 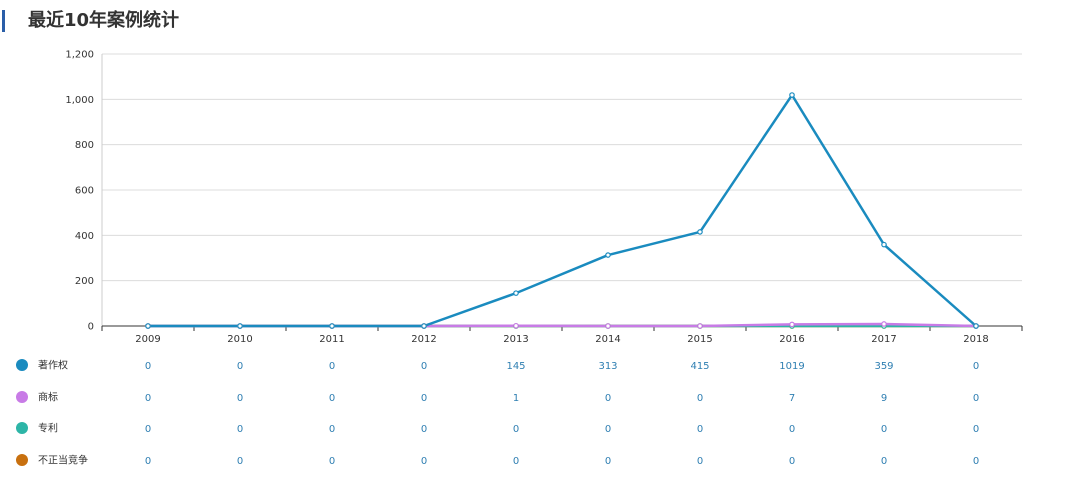 I want to click on x-tick-label: 2012, so click(x=423, y=339).